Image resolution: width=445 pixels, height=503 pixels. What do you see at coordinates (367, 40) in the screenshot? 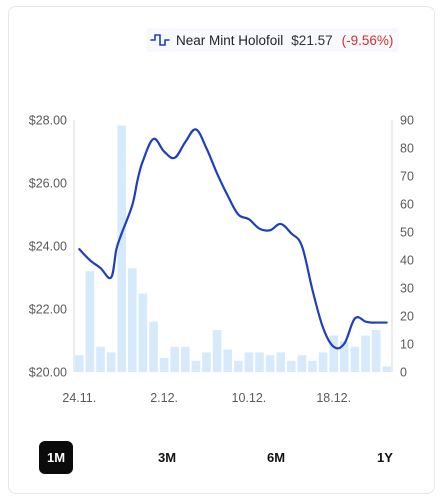
I see `legend-price-change: (-9.56%)` at bounding box center [367, 40].